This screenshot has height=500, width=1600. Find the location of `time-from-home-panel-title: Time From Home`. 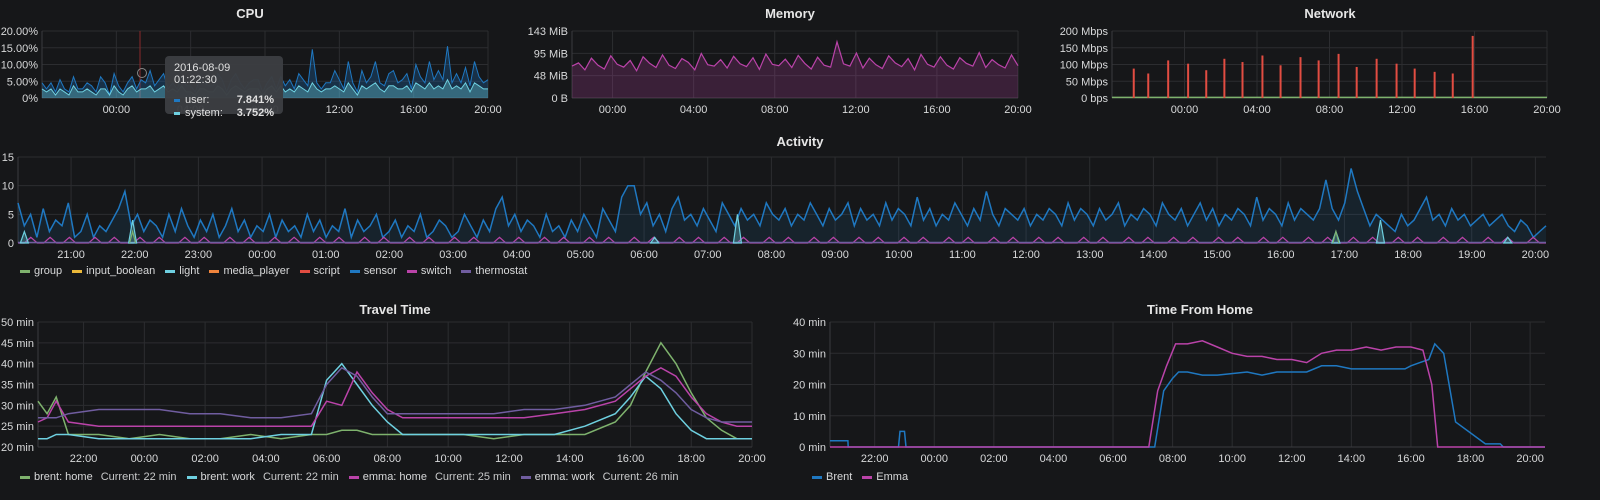

time-from-home-panel-title: Time From Home is located at coordinates (1200, 309).